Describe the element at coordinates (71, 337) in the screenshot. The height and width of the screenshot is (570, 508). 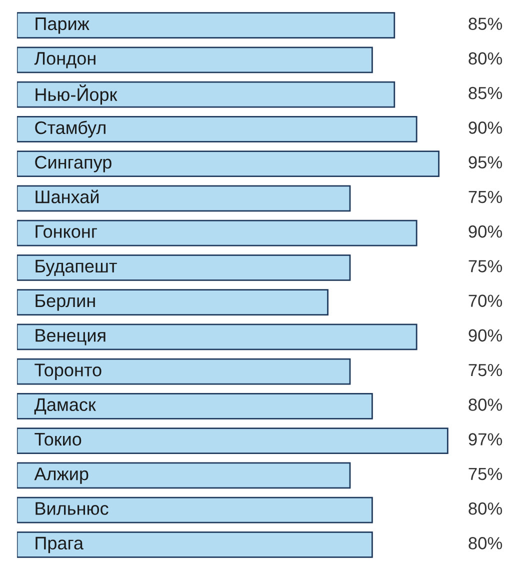
I see `y-tick-label: Венеция` at that location.